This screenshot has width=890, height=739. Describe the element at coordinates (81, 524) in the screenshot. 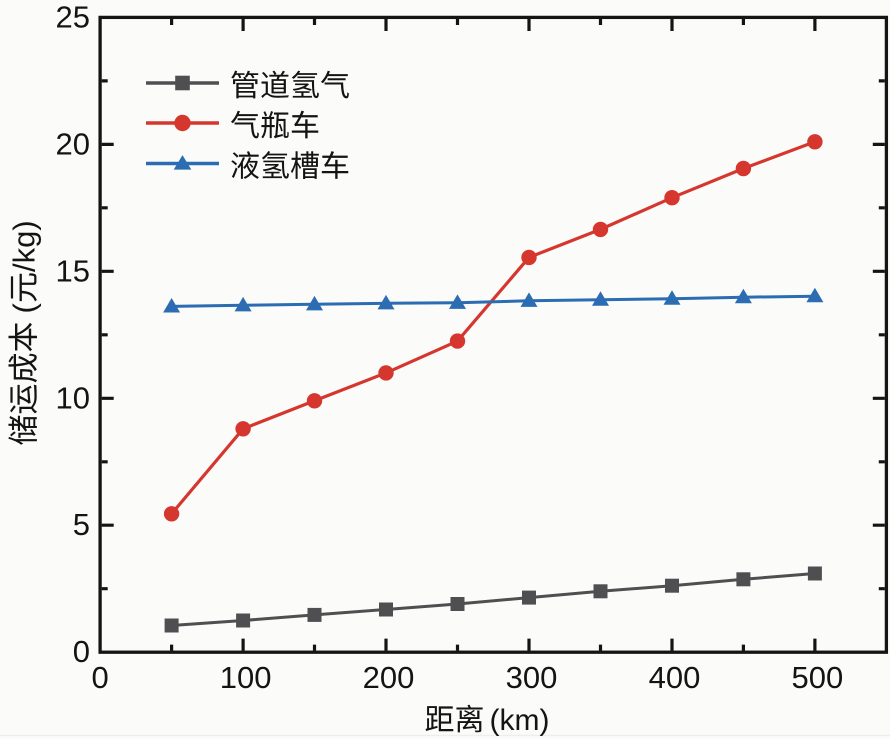

I see `svg-text: 5` at that location.